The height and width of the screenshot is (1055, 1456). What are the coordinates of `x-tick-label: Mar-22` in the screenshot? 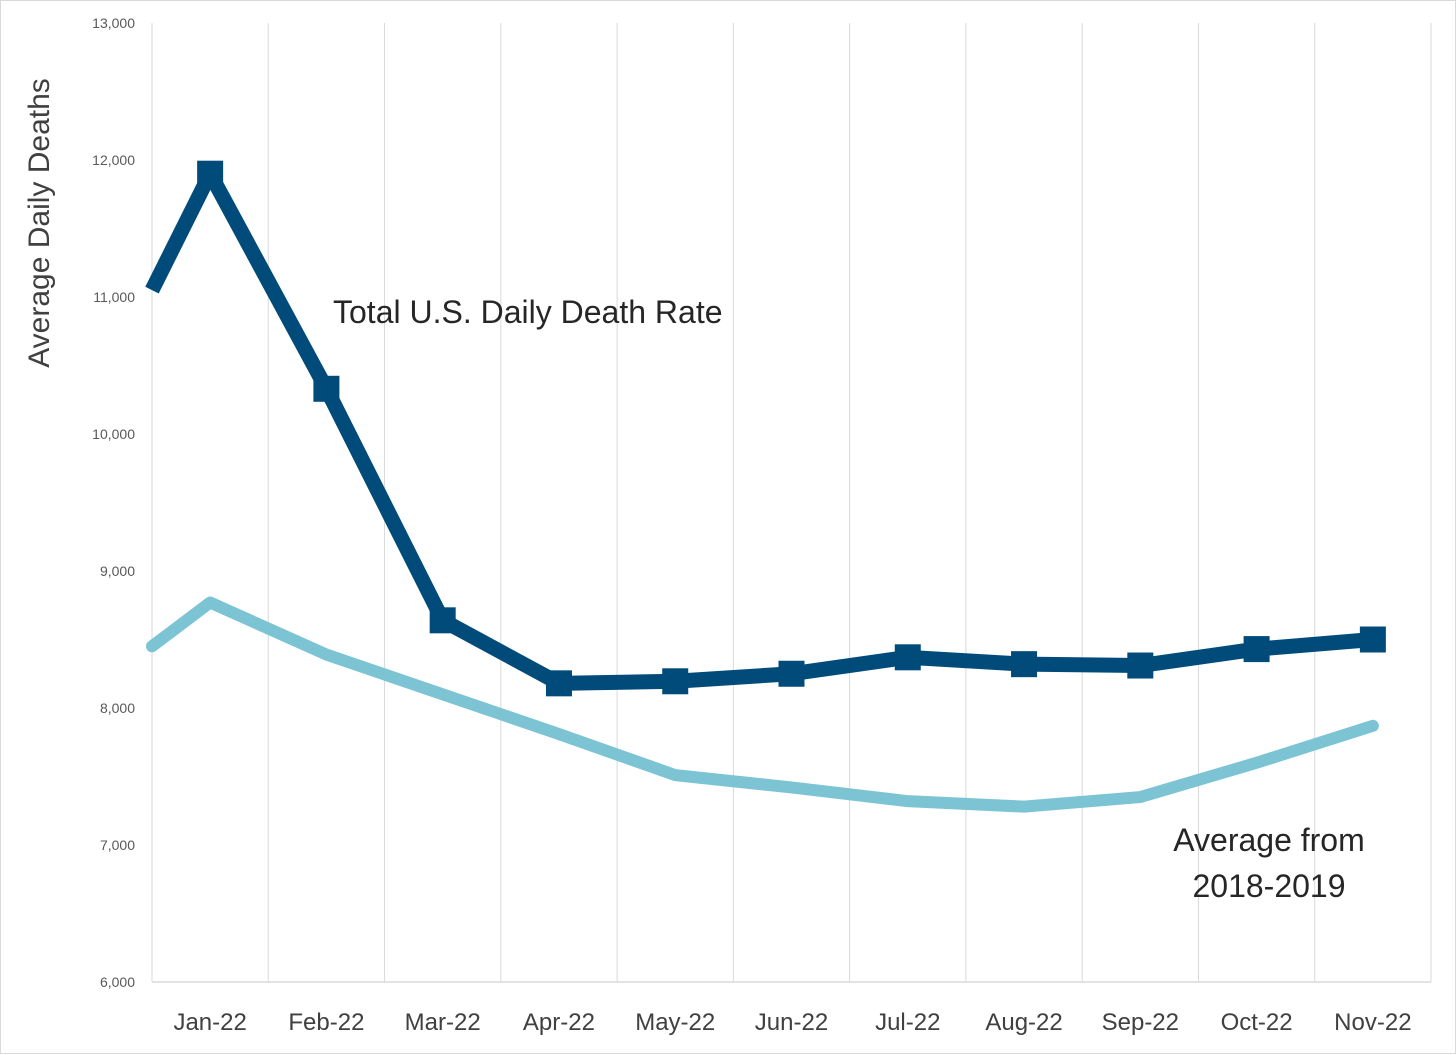 It's located at (443, 1022).